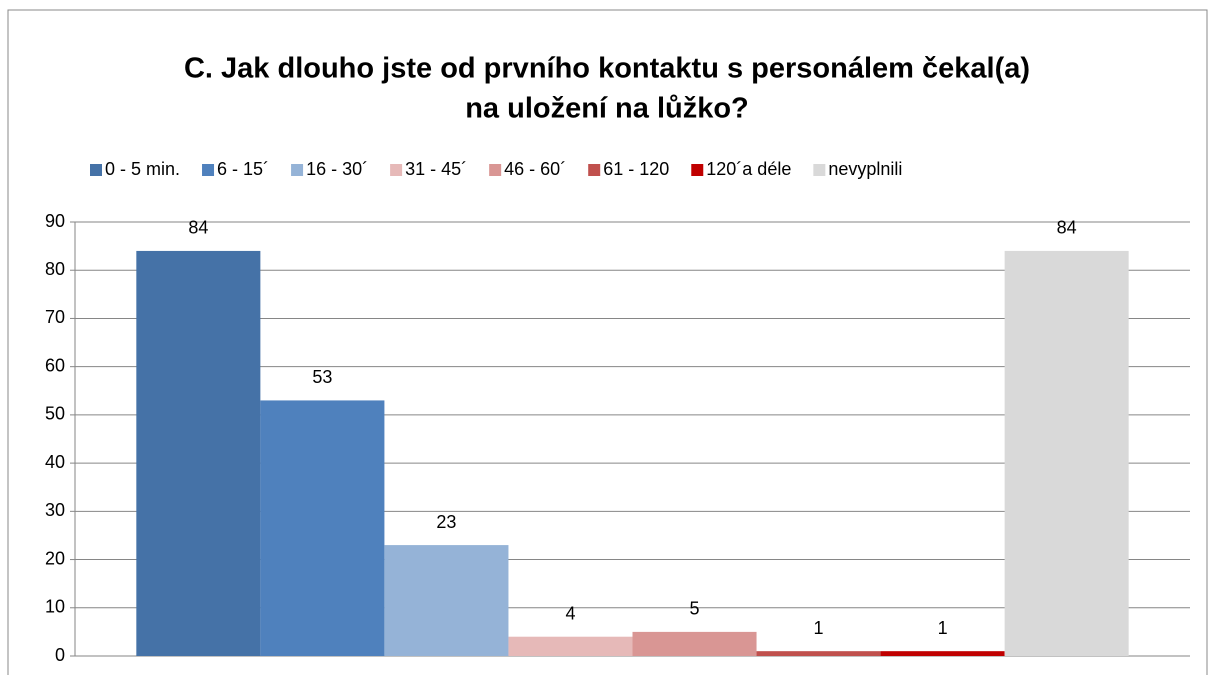  What do you see at coordinates (865, 169) in the screenshot?
I see `legend-label: nevyplnili` at bounding box center [865, 169].